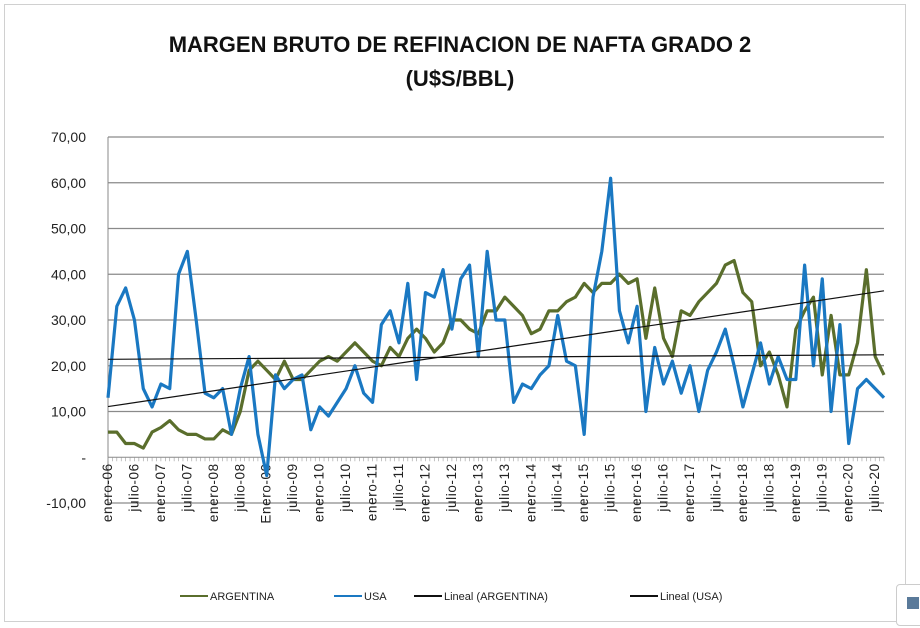 The image size is (920, 628). I want to click on x-tick-label: julio-15, so click(610, 487).